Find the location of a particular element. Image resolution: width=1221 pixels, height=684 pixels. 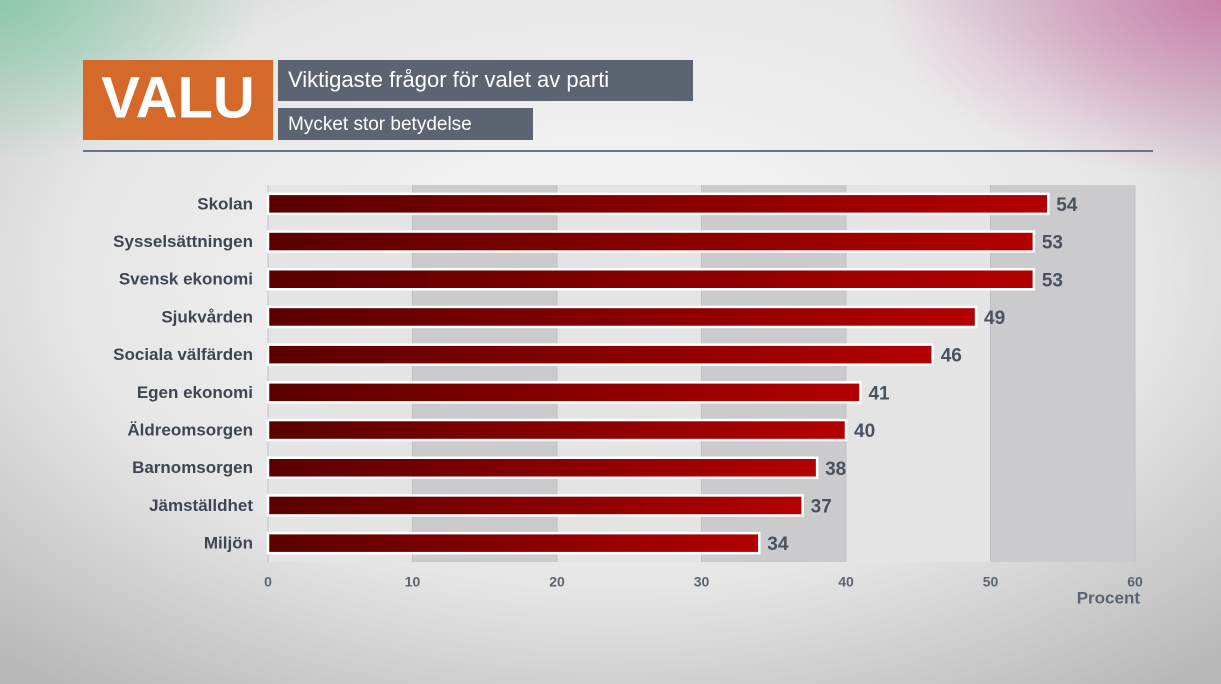

chart-subtitle: Mycket stor betydelse is located at coordinates (380, 124).